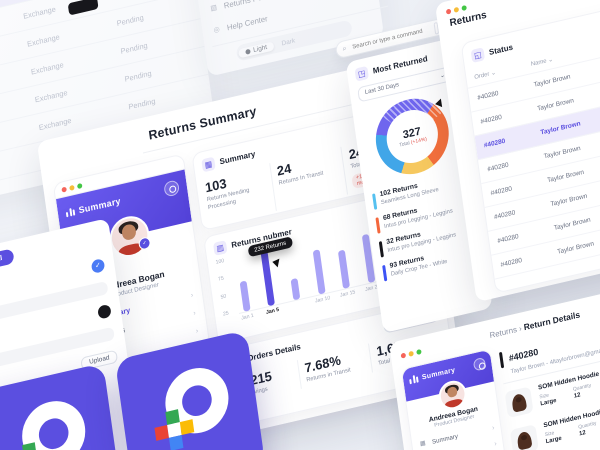  Describe the element at coordinates (223, 297) in the screenshot. I see `y-axis-tick: 50` at that location.